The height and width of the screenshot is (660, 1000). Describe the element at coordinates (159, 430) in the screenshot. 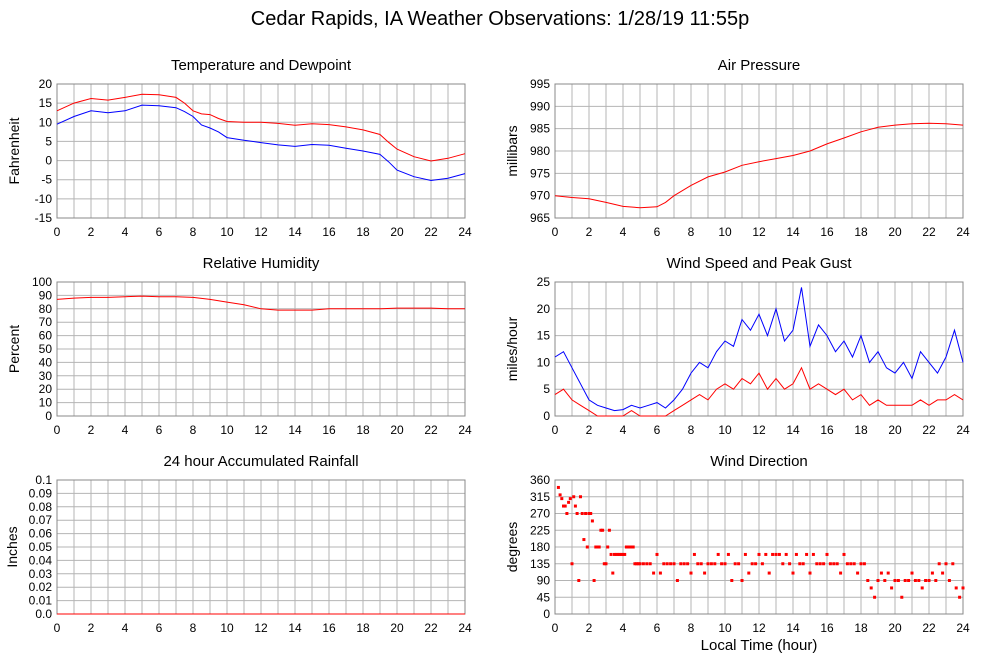

I see `x-tick-label: 6` at that location.